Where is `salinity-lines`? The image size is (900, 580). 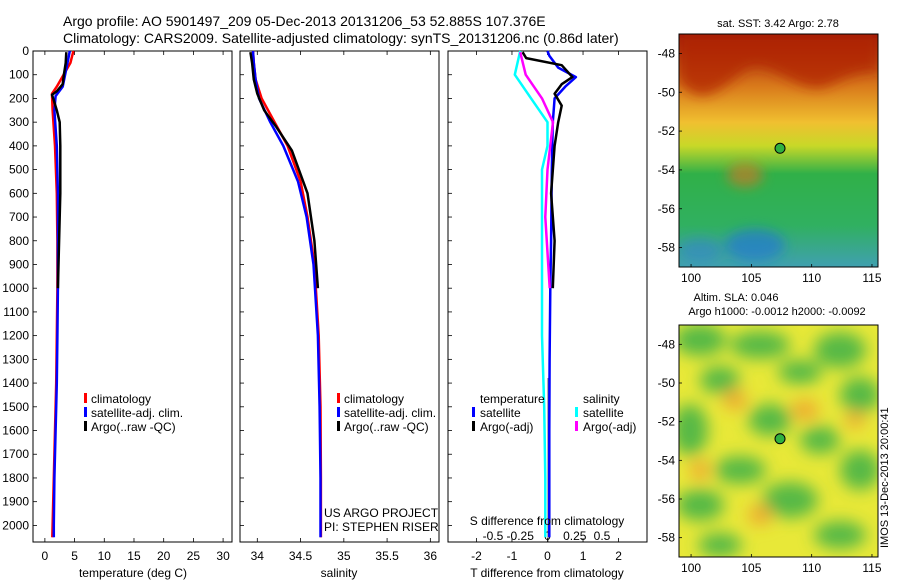 salinity-lines is located at coordinates (286, 294).